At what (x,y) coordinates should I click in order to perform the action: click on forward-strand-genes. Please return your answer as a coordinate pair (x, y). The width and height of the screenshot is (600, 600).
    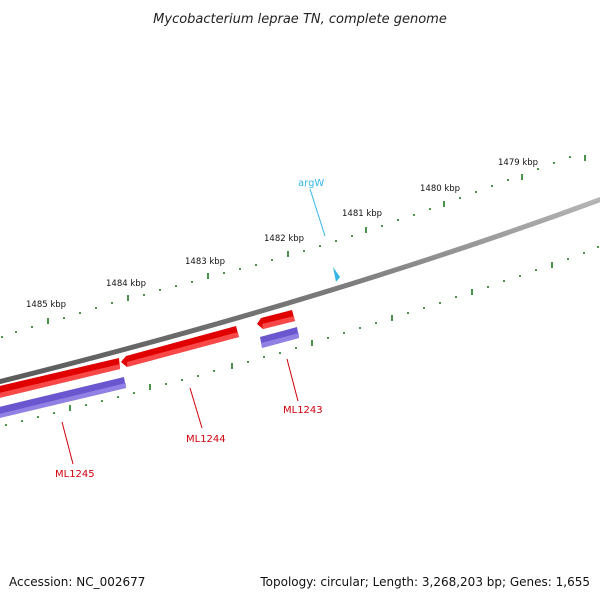
    Looking at the image, I should click on (147, 354).